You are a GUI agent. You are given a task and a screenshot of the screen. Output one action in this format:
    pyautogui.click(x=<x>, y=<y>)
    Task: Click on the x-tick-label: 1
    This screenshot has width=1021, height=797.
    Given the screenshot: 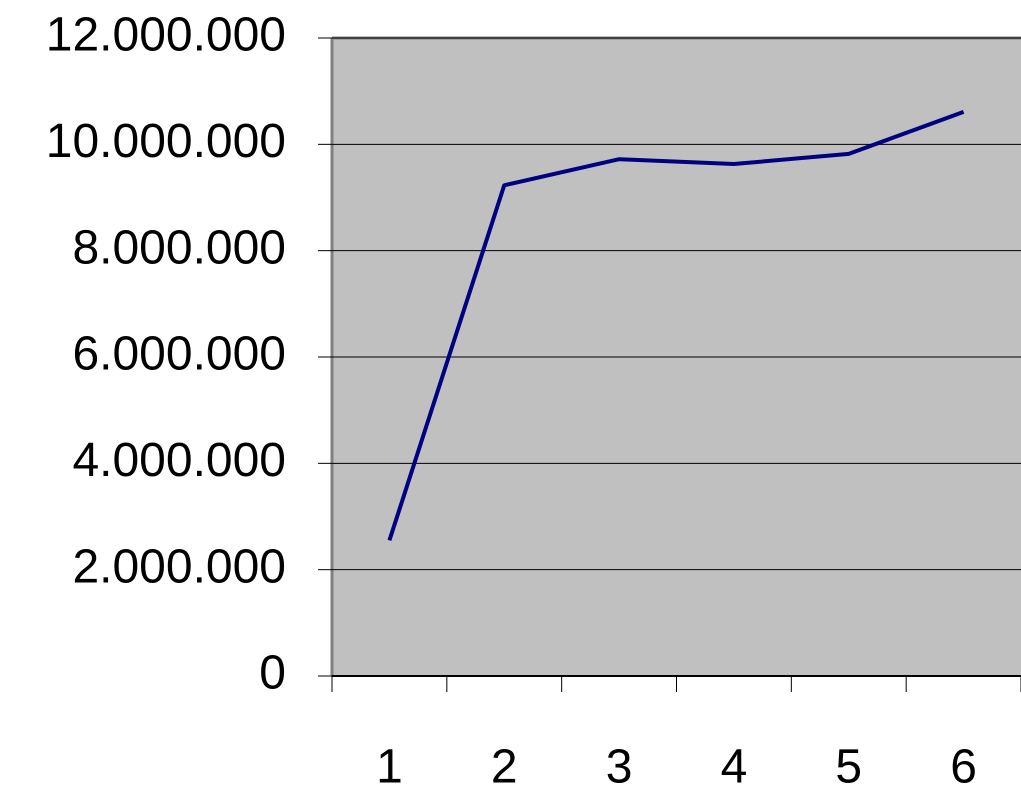 What is the action you would take?
    pyautogui.click(x=389, y=767)
    